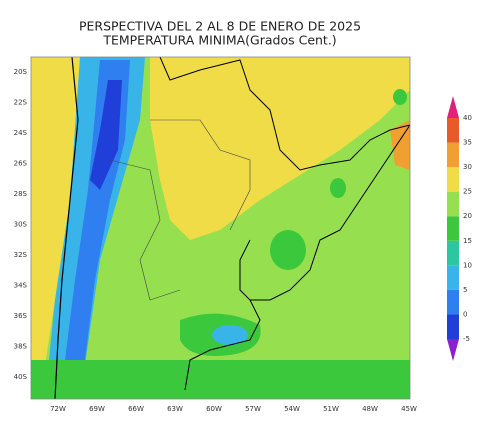 This screenshot has width=497, height=431. What do you see at coordinates (97, 409) in the screenshot?
I see `lon-label: 69W` at bounding box center [97, 409].